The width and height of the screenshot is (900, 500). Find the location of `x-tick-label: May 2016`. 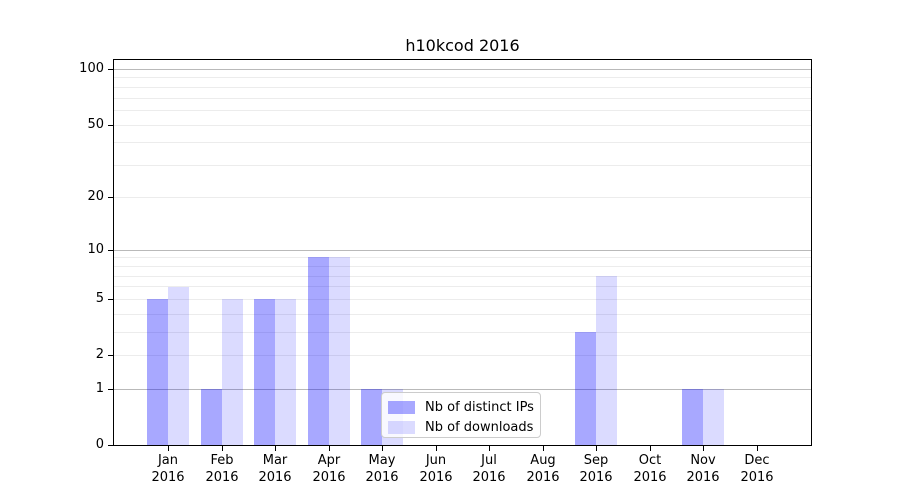

x-tick-label: May 2016 is located at coordinates (382, 469).